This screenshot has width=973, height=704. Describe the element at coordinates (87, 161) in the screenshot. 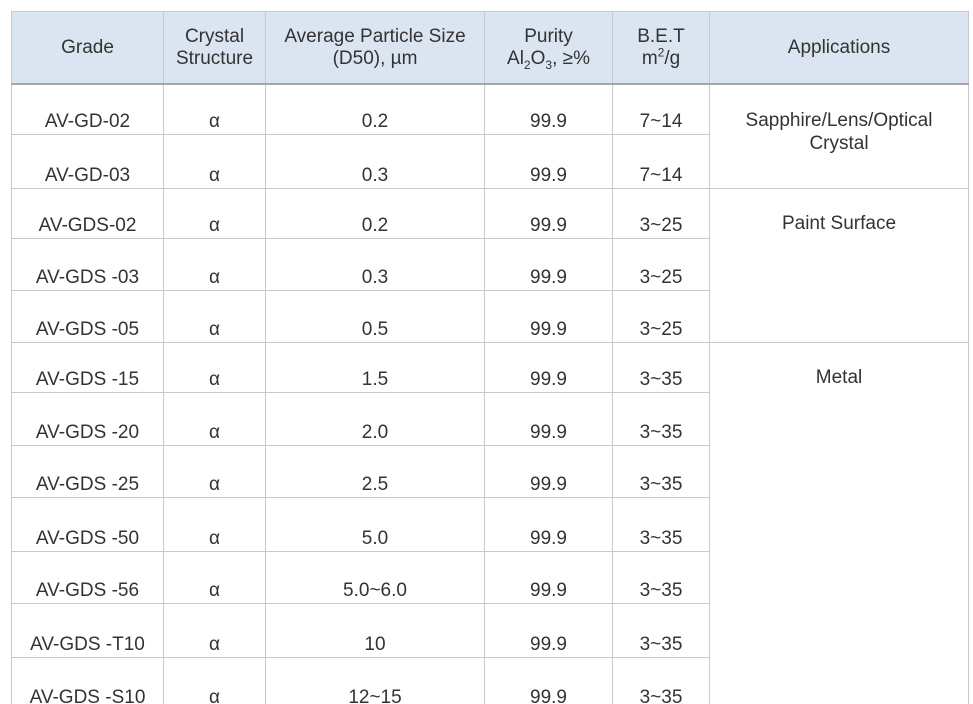

I see `cell-grade: AV-GD-03` at that location.